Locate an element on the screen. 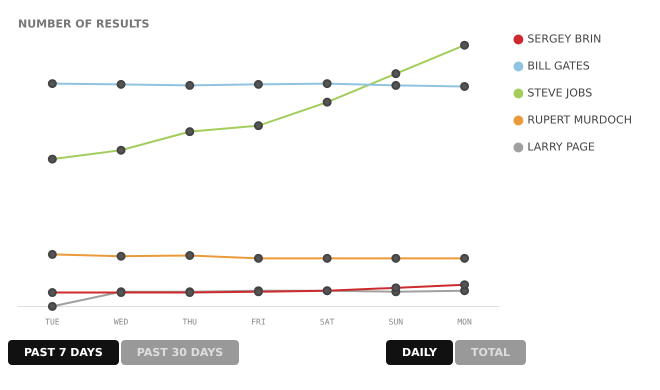 The height and width of the screenshot is (390, 660). x-tick-label: SUN is located at coordinates (396, 321).